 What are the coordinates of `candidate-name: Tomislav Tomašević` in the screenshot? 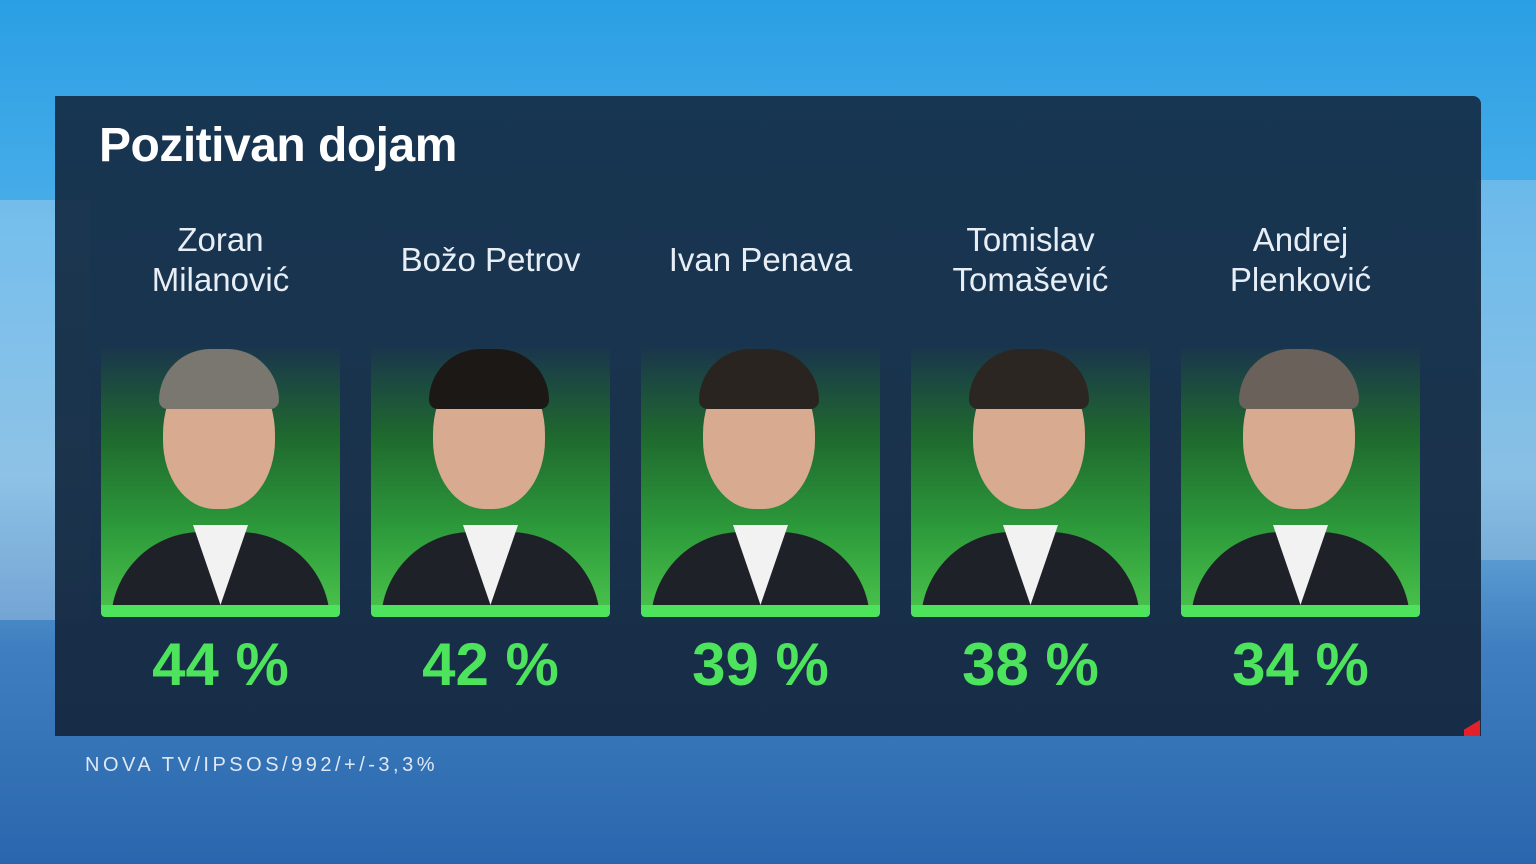 It's located at (1030, 259).